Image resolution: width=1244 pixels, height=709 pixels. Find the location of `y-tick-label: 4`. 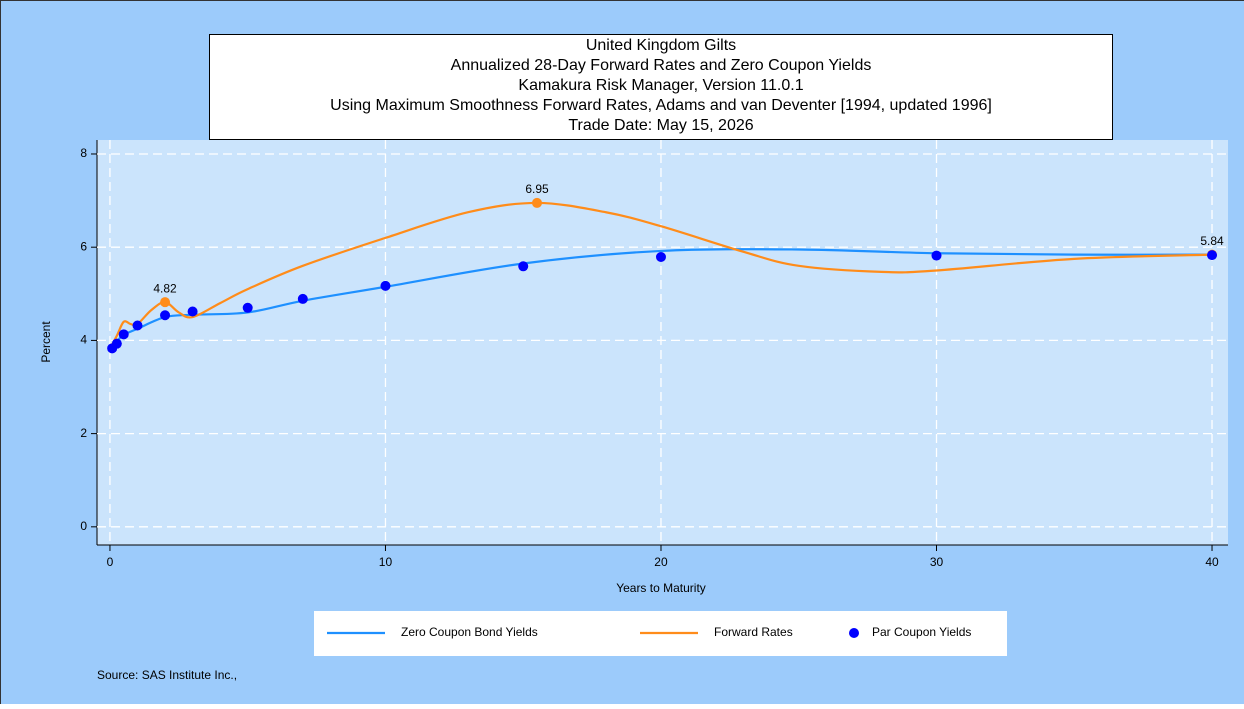

y-tick-label: 4 is located at coordinates (83, 340).